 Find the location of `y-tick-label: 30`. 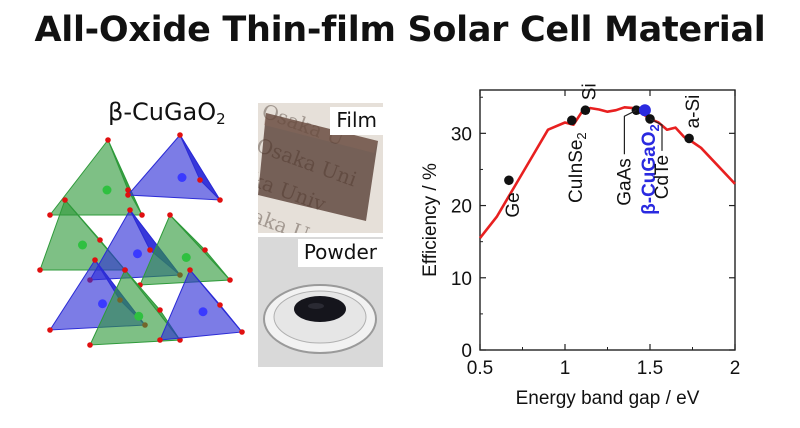

y-tick-label: 30 is located at coordinates (461, 134).